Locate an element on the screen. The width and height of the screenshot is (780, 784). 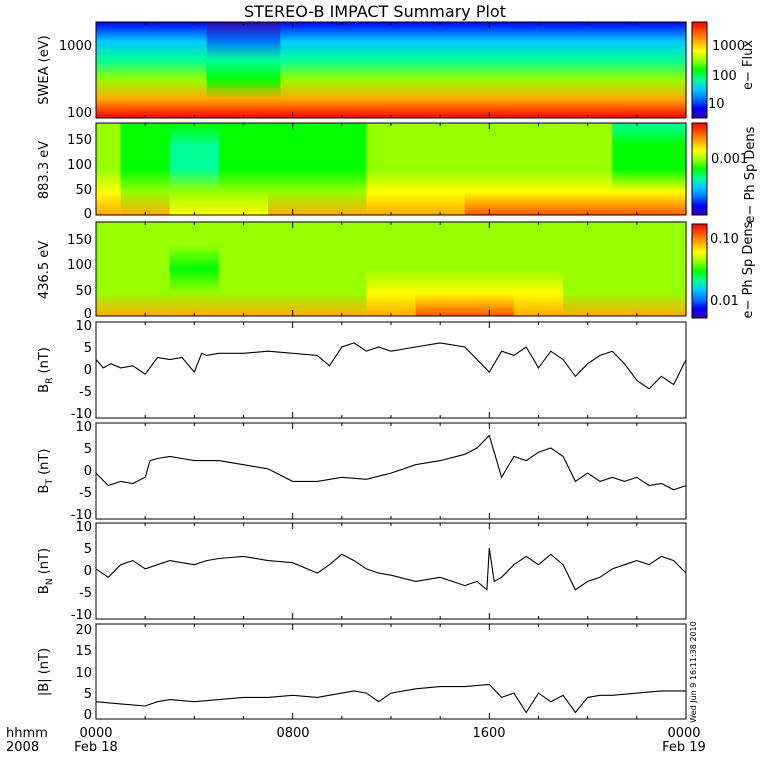
pad-cbar-label: e− Ph Sp Dens is located at coordinates (748, 269).